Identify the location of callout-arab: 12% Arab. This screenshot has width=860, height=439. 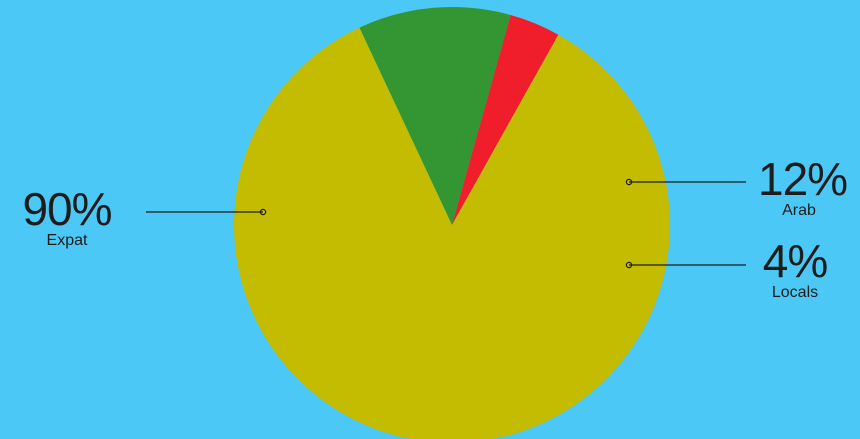
(803, 186).